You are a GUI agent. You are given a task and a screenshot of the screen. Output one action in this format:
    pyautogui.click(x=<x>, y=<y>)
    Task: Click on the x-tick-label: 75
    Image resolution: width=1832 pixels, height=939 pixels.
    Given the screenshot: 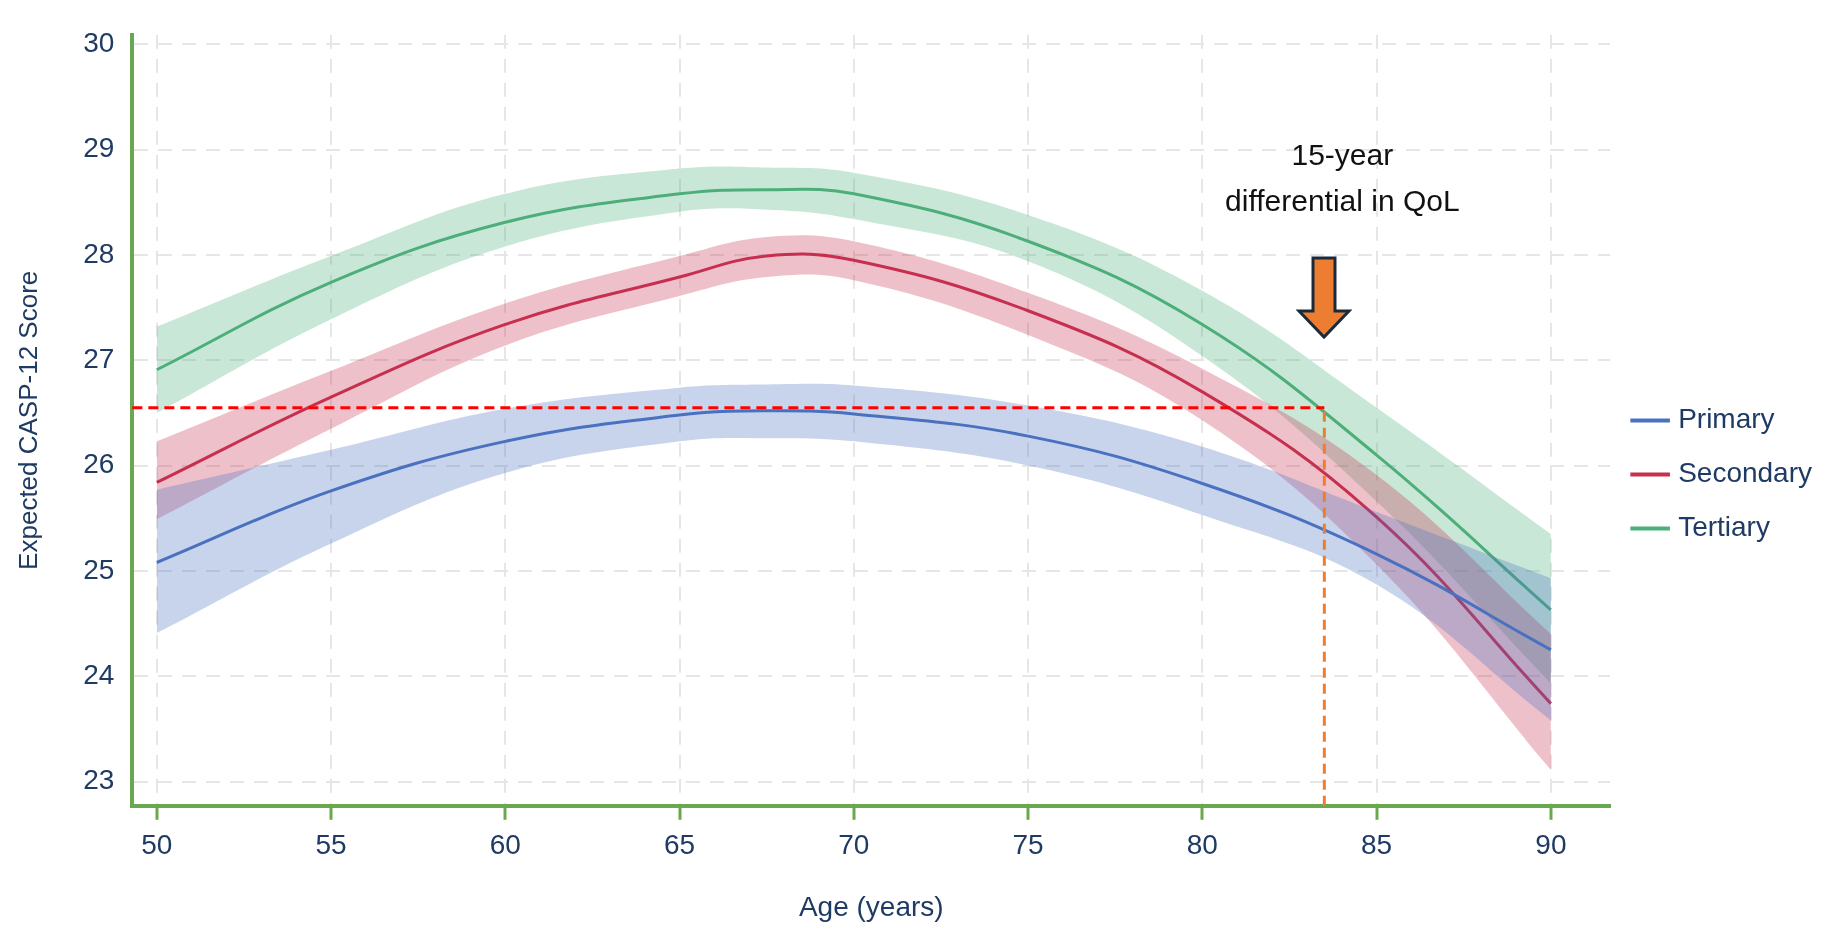 What is the action you would take?
    pyautogui.click(x=1028, y=845)
    